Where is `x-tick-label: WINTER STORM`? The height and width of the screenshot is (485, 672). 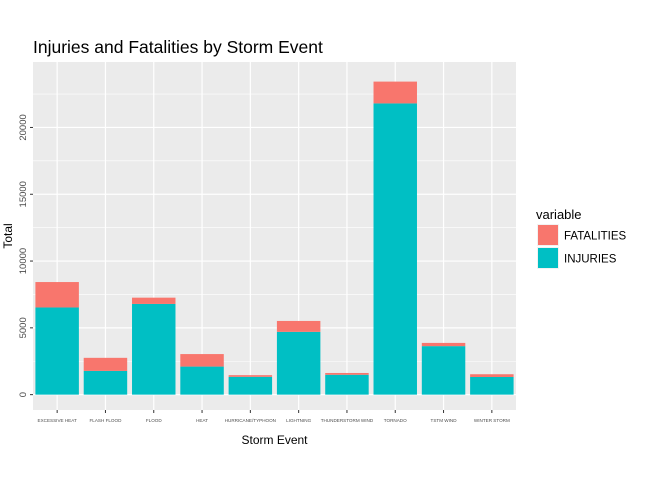
x-tick-label: WINTER STORM is located at coordinates (492, 420).